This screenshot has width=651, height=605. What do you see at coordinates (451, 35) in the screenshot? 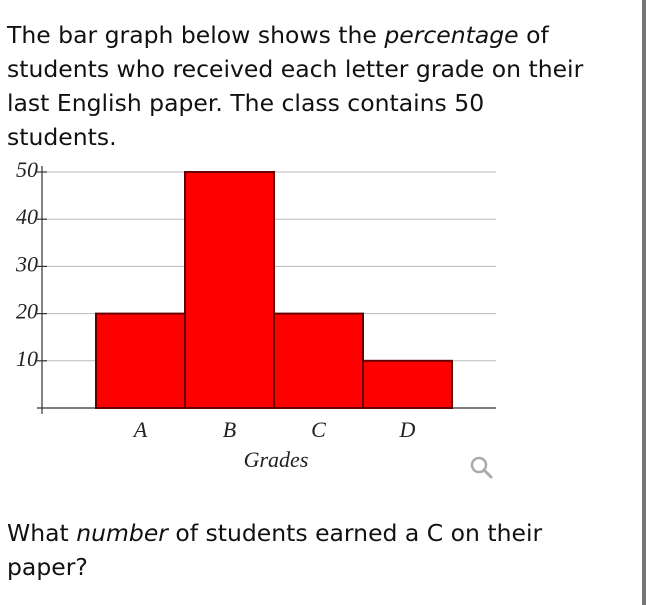
I see `emphasis: percentage` at bounding box center [451, 35].